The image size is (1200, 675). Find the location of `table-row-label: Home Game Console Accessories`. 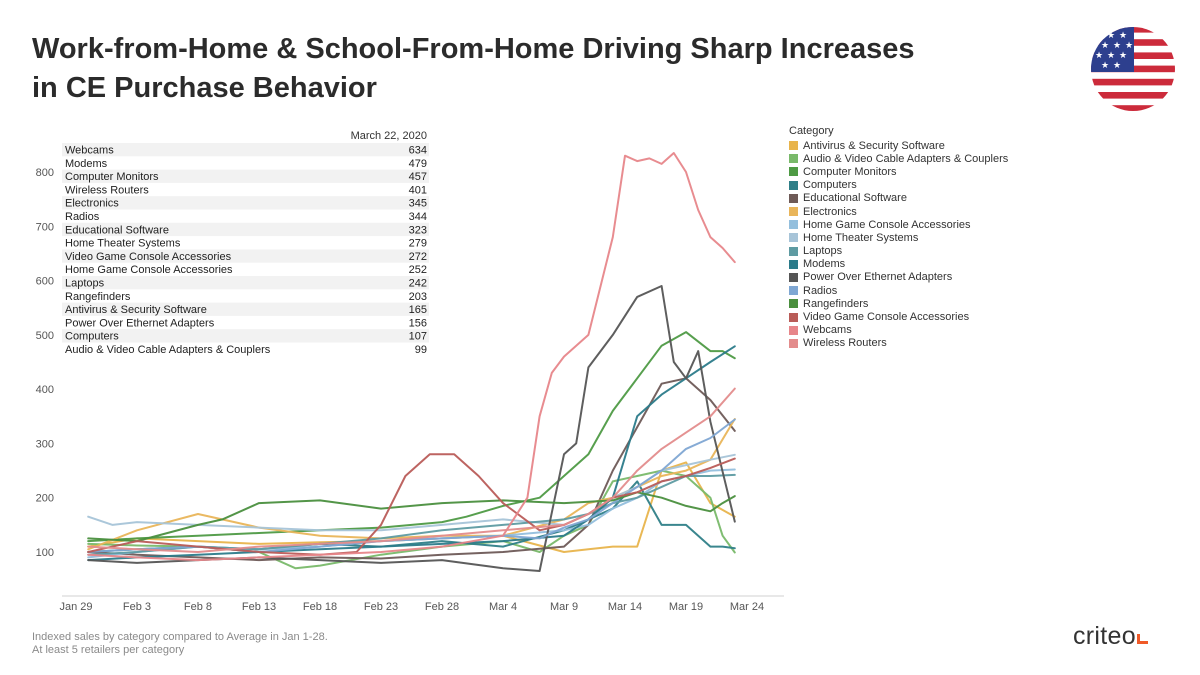

table-row-label: Home Game Console Accessories is located at coordinates (149, 270).